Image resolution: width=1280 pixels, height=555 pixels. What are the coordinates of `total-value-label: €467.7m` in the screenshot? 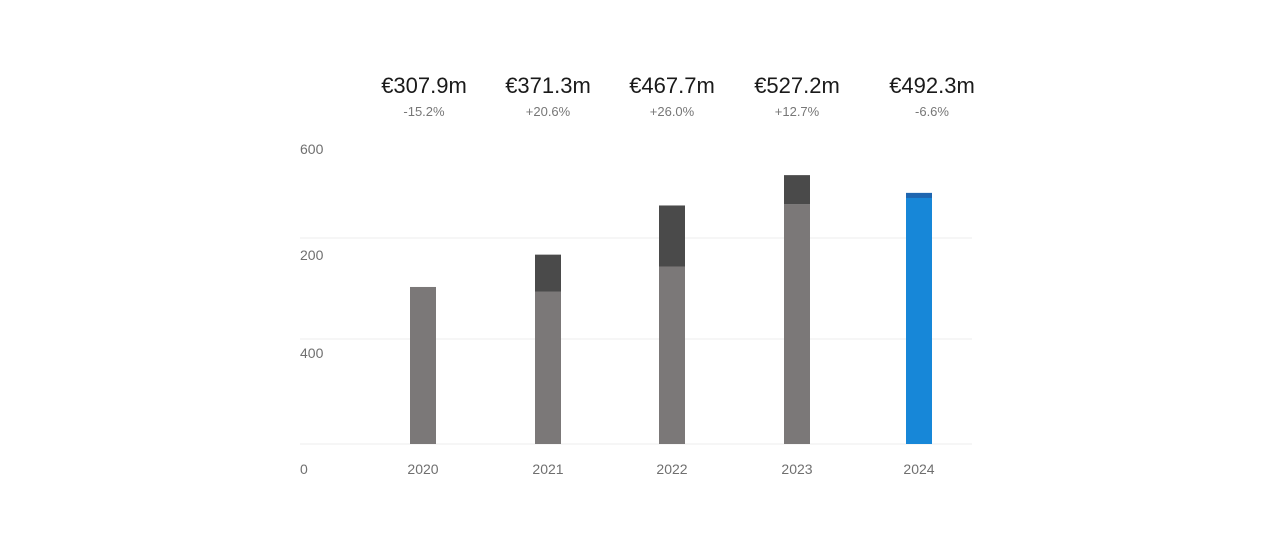 It's located at (672, 85).